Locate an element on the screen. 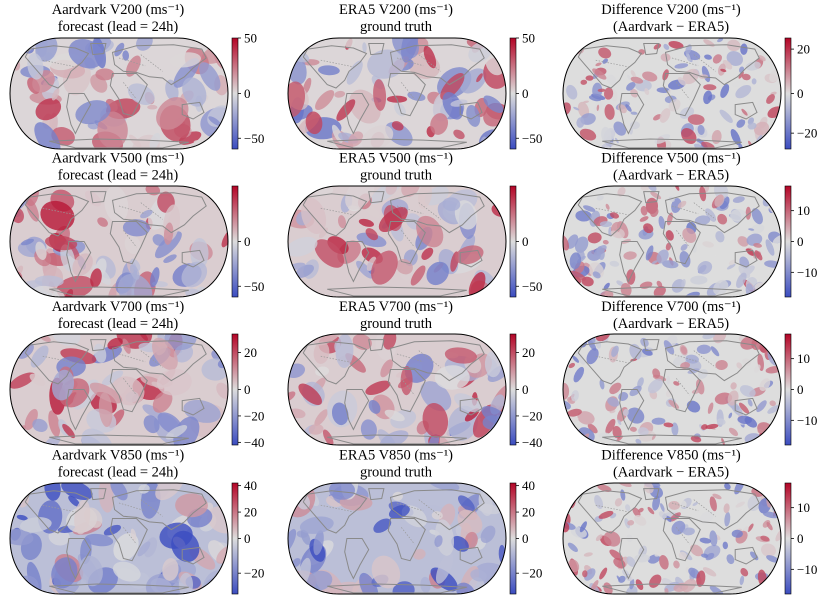  colorbar-tick-label: 20 is located at coordinates (250, 352).